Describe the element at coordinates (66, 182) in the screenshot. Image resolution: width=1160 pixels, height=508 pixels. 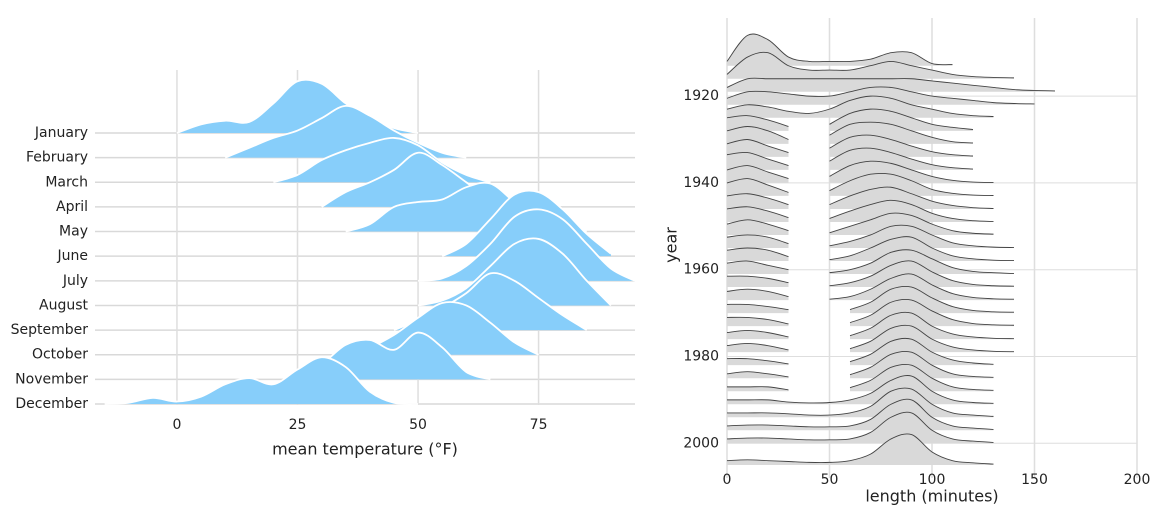
I see `y-tick-label: March` at that location.